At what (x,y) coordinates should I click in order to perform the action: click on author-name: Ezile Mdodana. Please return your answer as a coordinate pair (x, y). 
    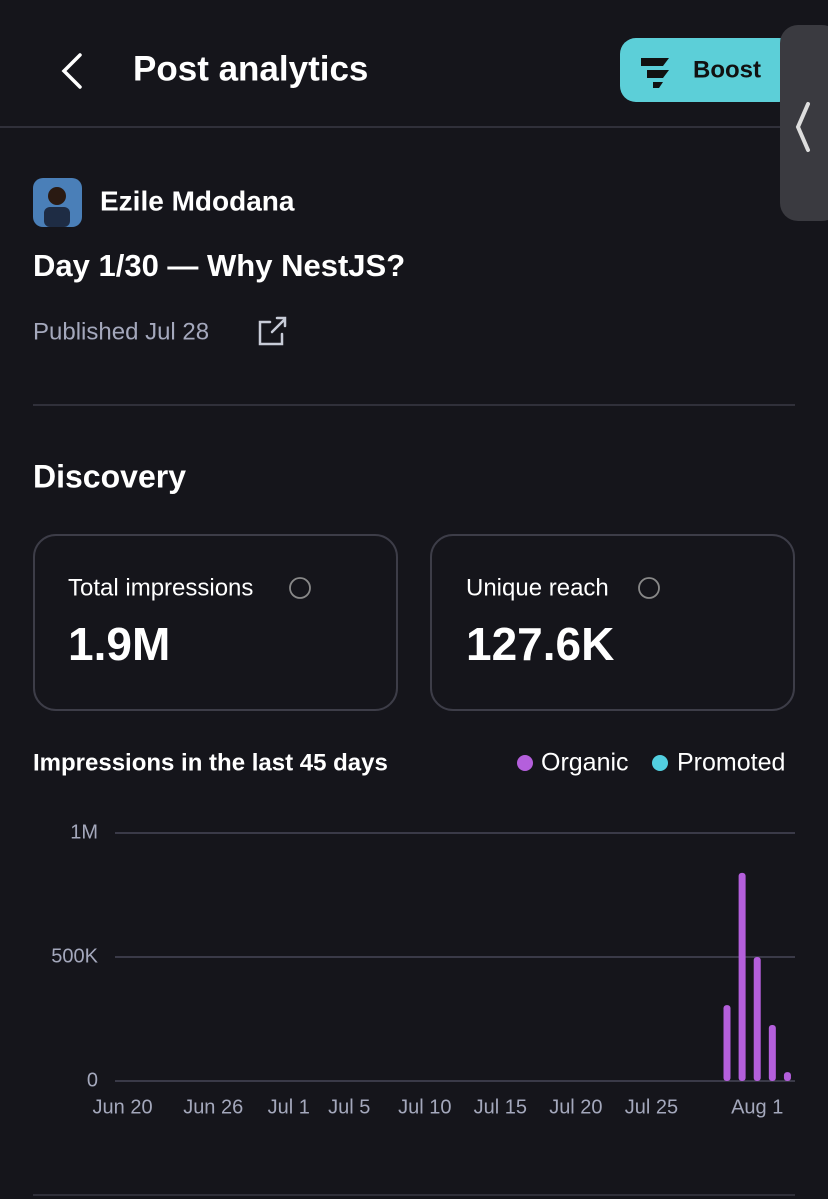
    Looking at the image, I should click on (197, 200).